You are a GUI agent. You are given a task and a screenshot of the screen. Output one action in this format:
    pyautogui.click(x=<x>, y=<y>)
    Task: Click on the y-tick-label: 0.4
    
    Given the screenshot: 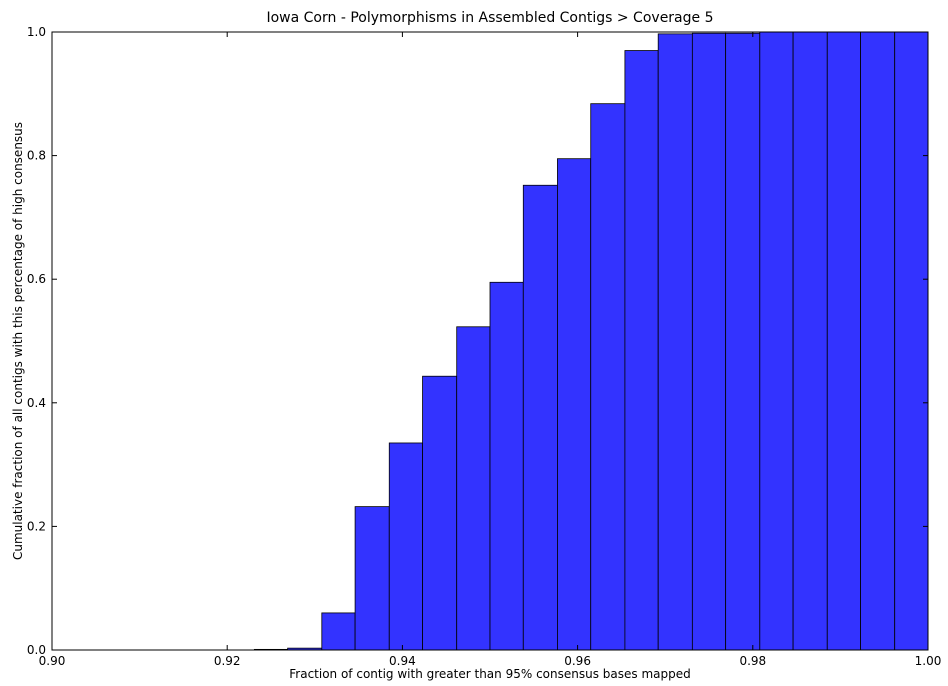 What is the action you would take?
    pyautogui.click(x=36, y=403)
    